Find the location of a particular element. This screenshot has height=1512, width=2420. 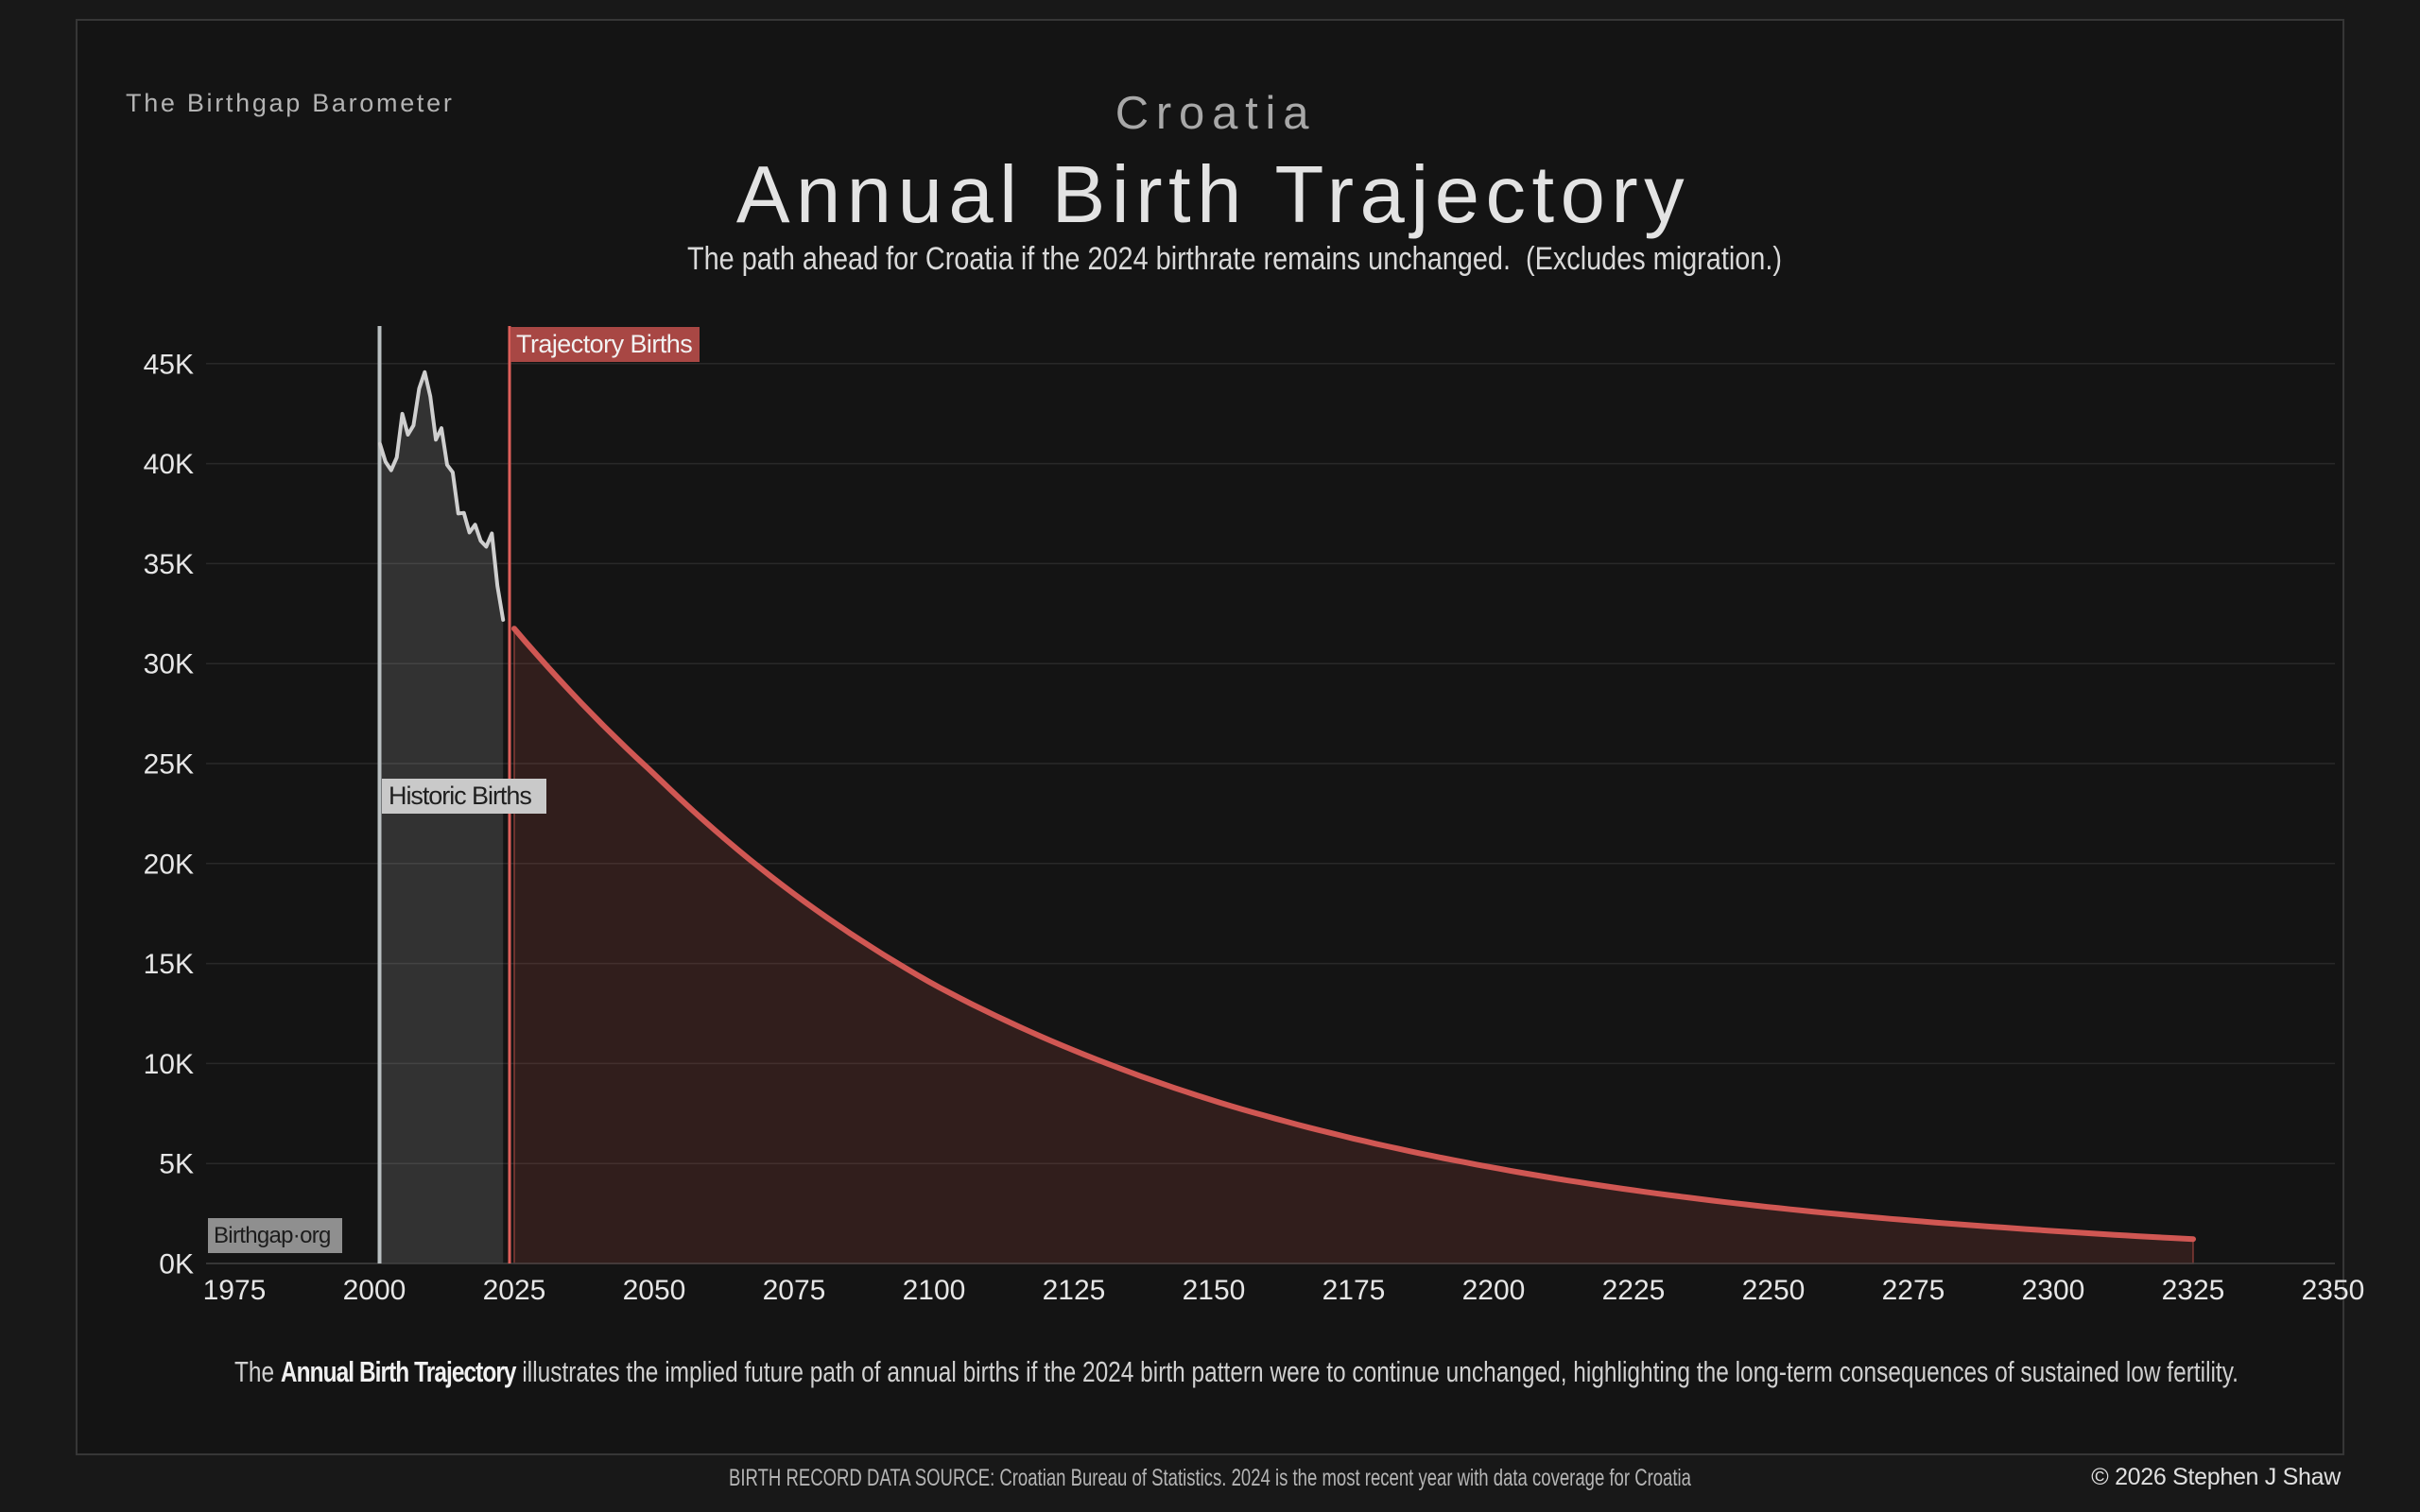

svg-text: 2000 is located at coordinates (375, 1290).